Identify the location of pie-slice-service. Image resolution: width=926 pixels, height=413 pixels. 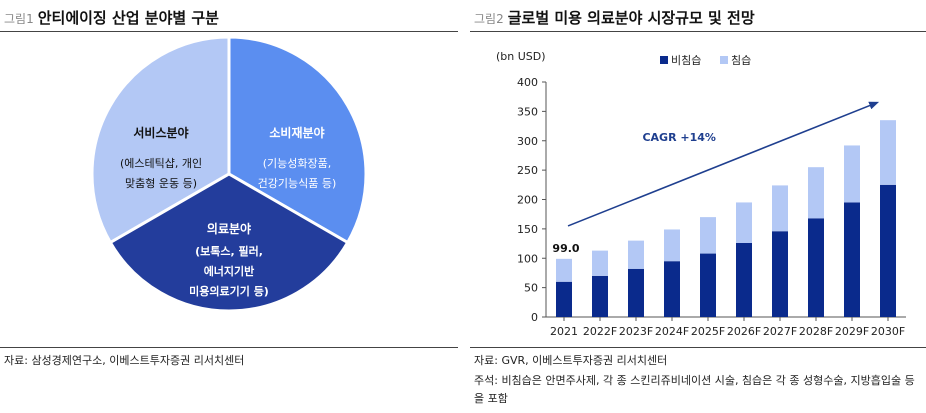
(160, 140).